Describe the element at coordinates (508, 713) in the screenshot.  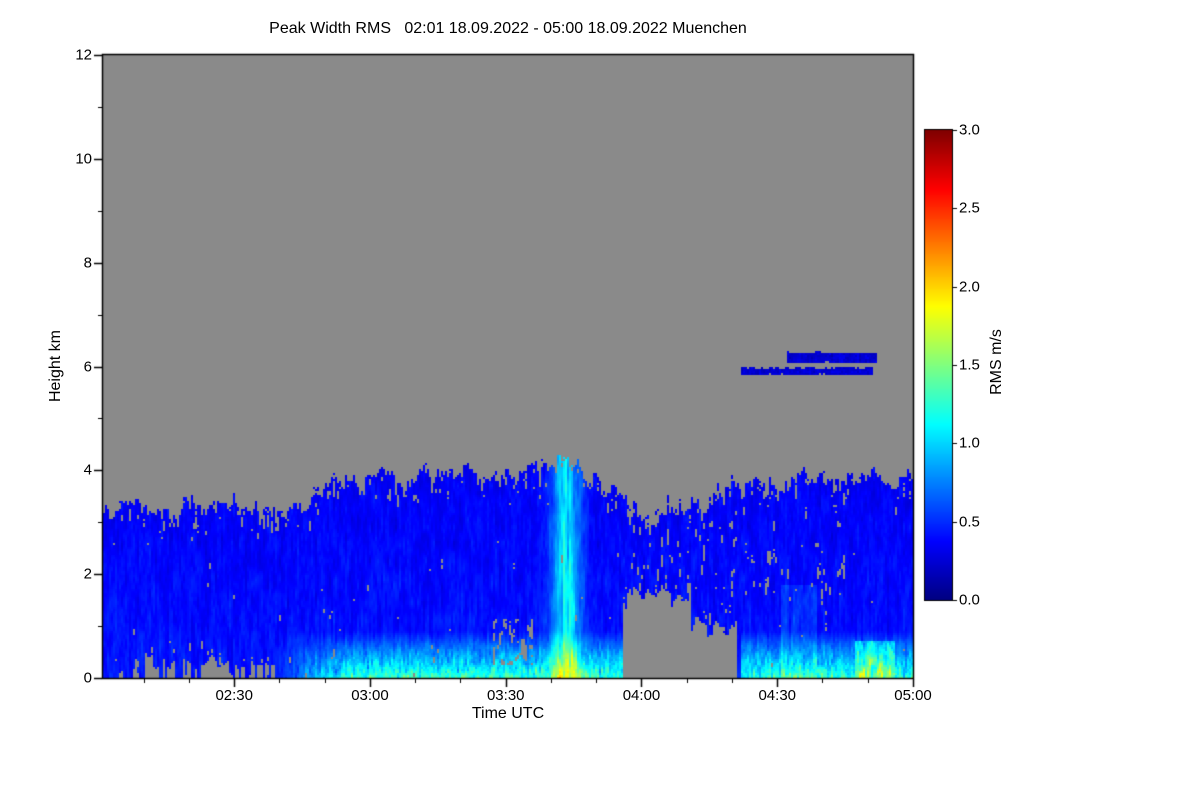
I see `x-axis-label: Time UTC` at that location.